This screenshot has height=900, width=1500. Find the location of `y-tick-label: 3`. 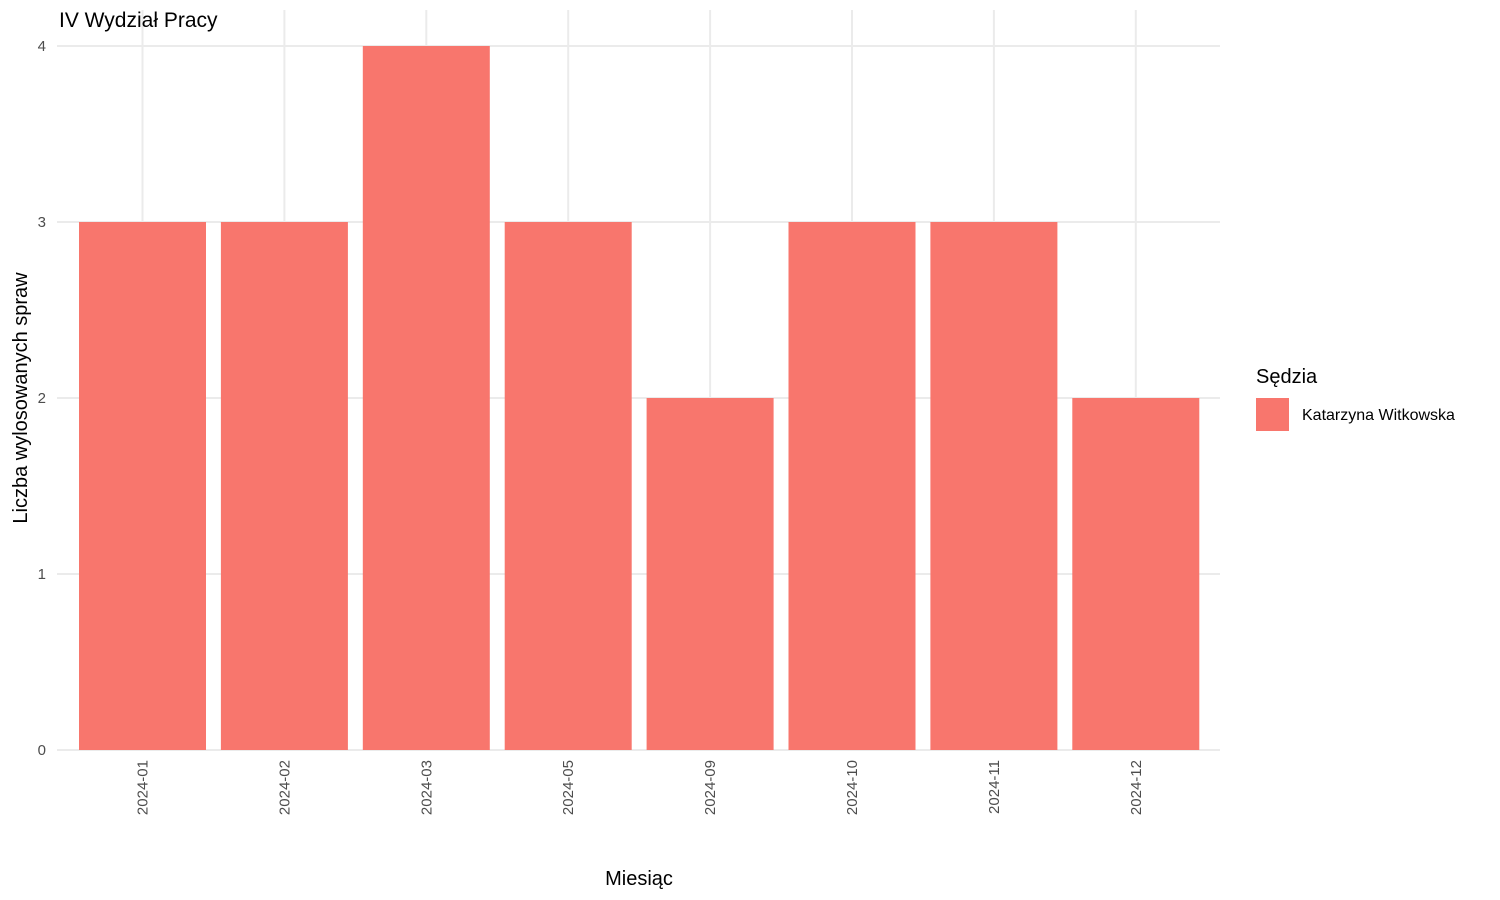

y-tick-label: 3 is located at coordinates (42, 222).